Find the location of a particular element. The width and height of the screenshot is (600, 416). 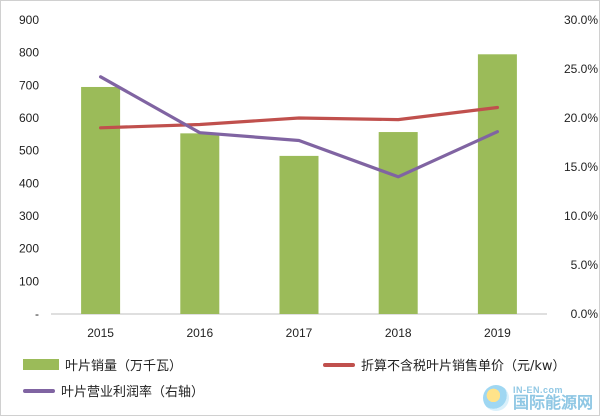

watermark-site: IN-EN.com is located at coordinates (537, 389).